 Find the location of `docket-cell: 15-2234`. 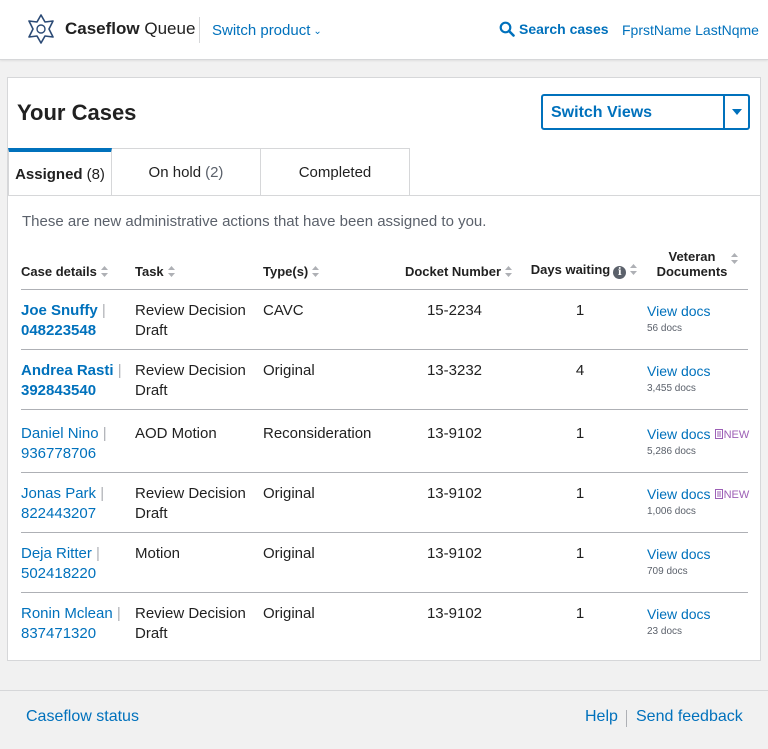

docket-cell: 15-2234 is located at coordinates (458, 319).